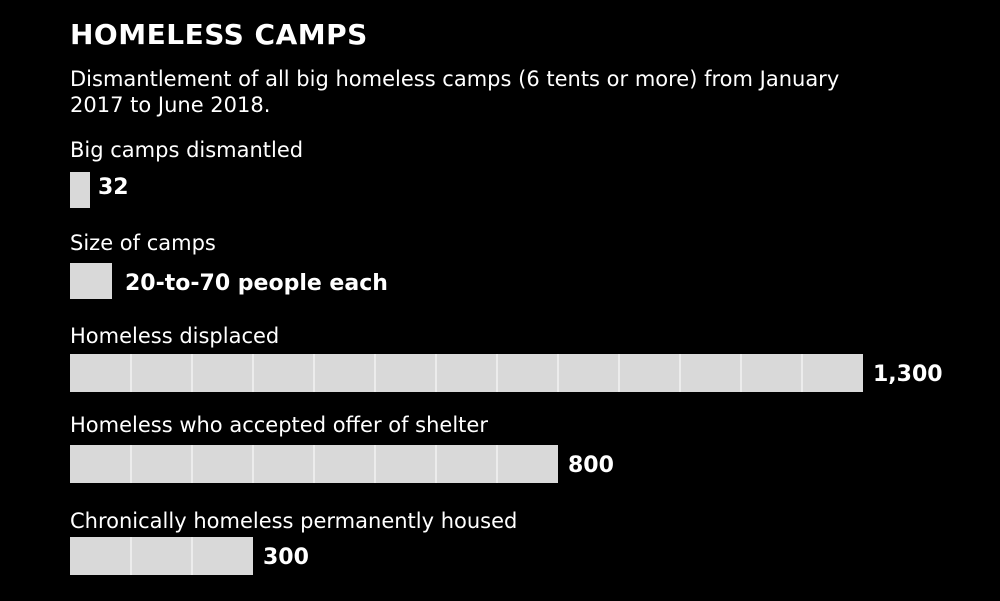 The height and width of the screenshot is (601, 1000). Describe the element at coordinates (466, 373) in the screenshot. I see `bar-homeless-displaced` at that location.